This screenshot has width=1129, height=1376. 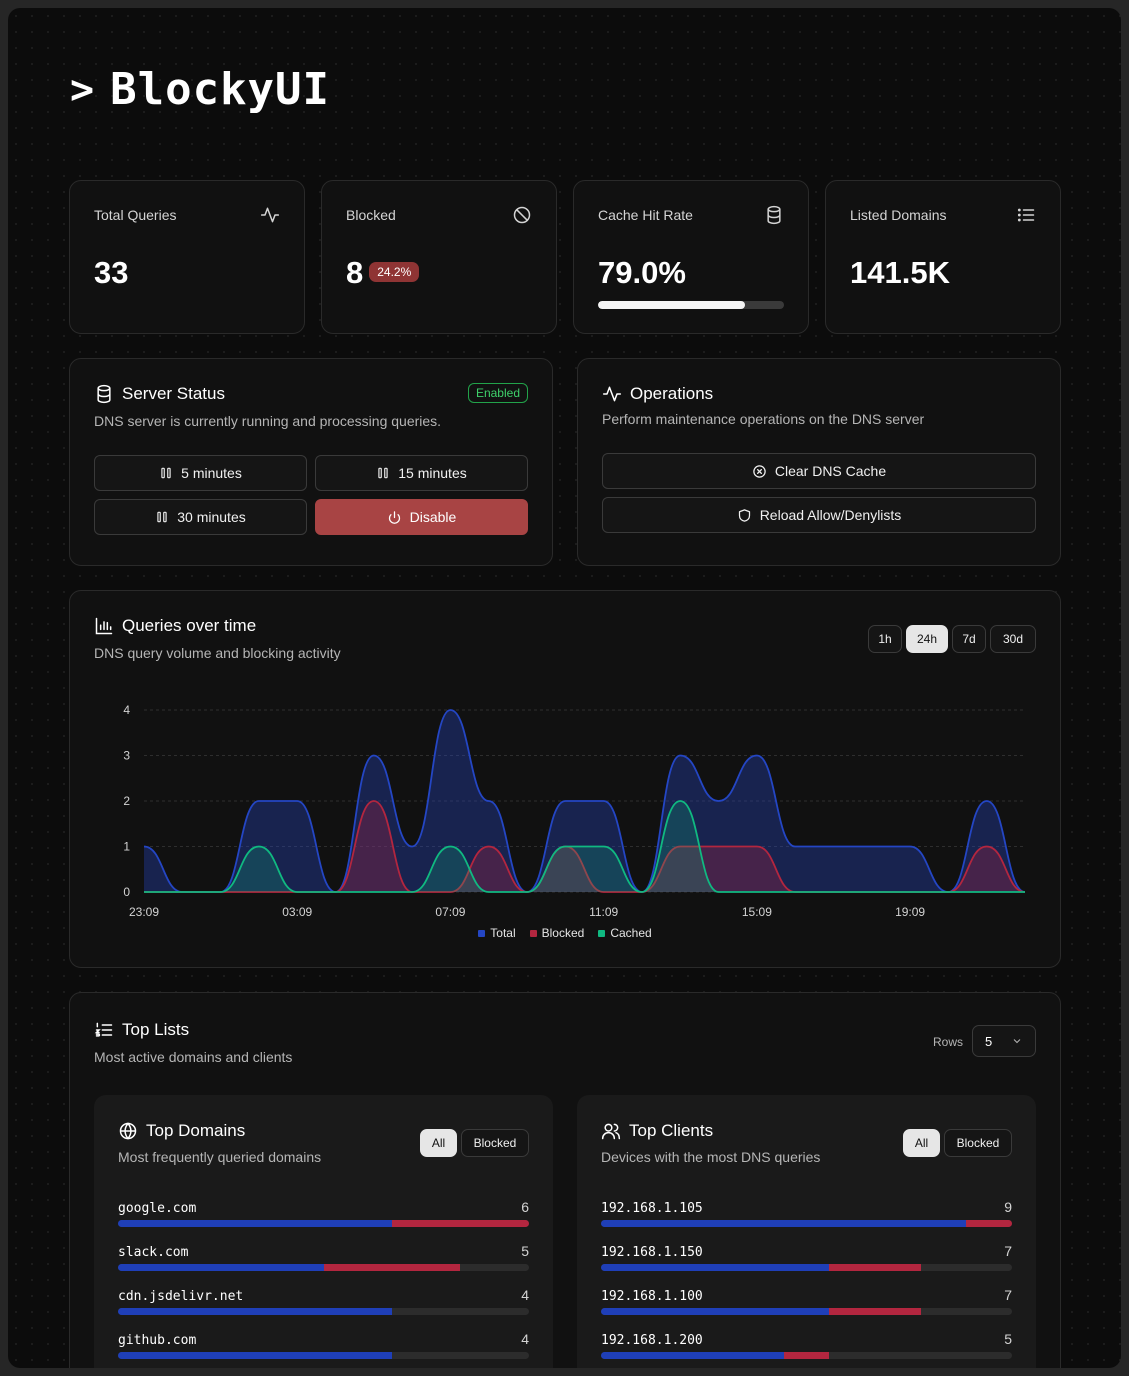 I want to click on range-tab-7d: 7d, so click(x=969, y=639).